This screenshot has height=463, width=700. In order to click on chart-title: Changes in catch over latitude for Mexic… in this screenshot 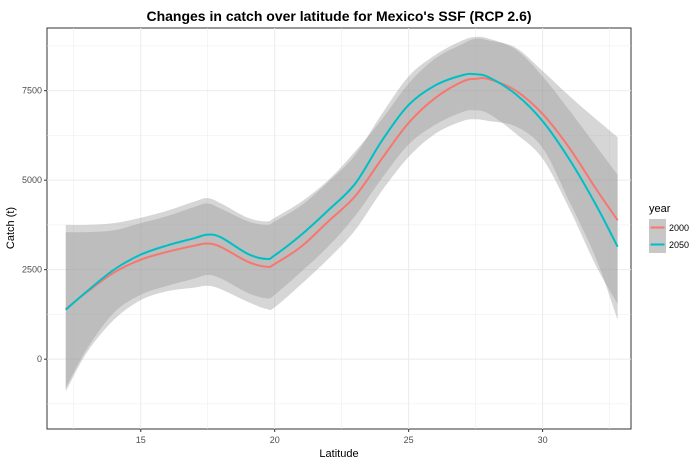, I will do `click(338, 16)`.